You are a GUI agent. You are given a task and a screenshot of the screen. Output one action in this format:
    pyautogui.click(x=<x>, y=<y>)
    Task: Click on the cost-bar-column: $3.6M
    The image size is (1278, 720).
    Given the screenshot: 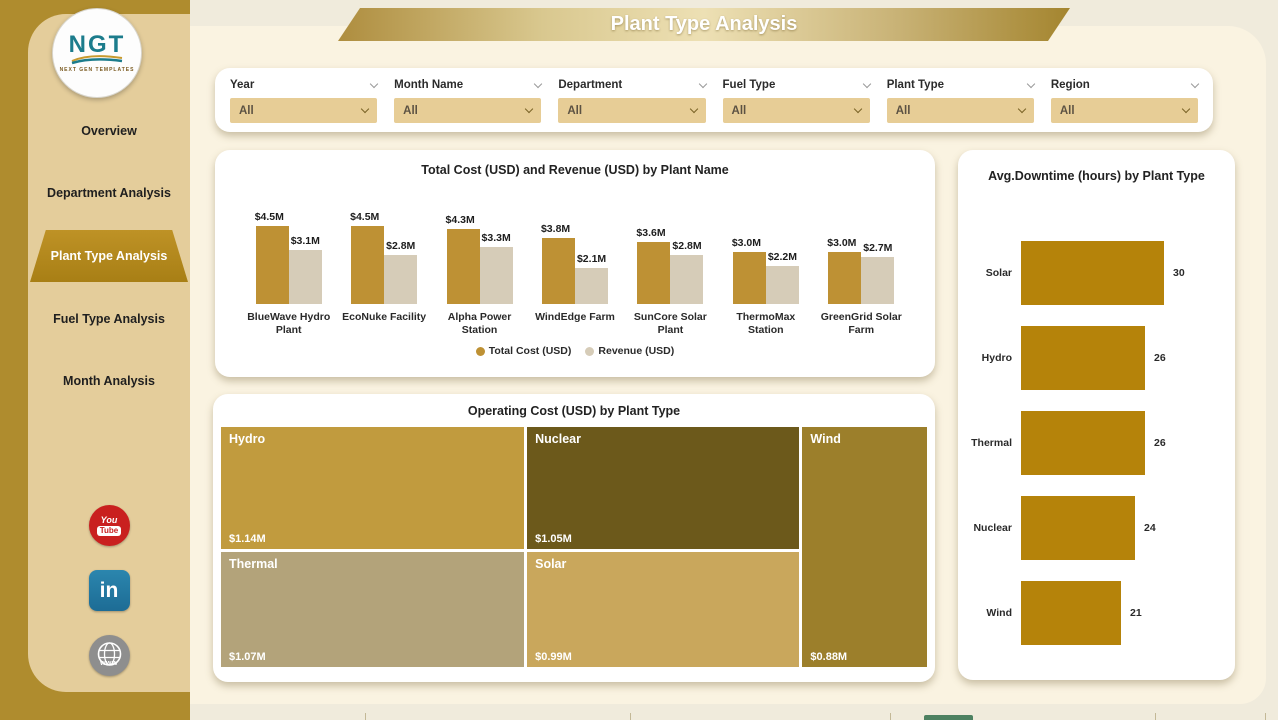 What is the action you would take?
    pyautogui.click(x=653, y=265)
    